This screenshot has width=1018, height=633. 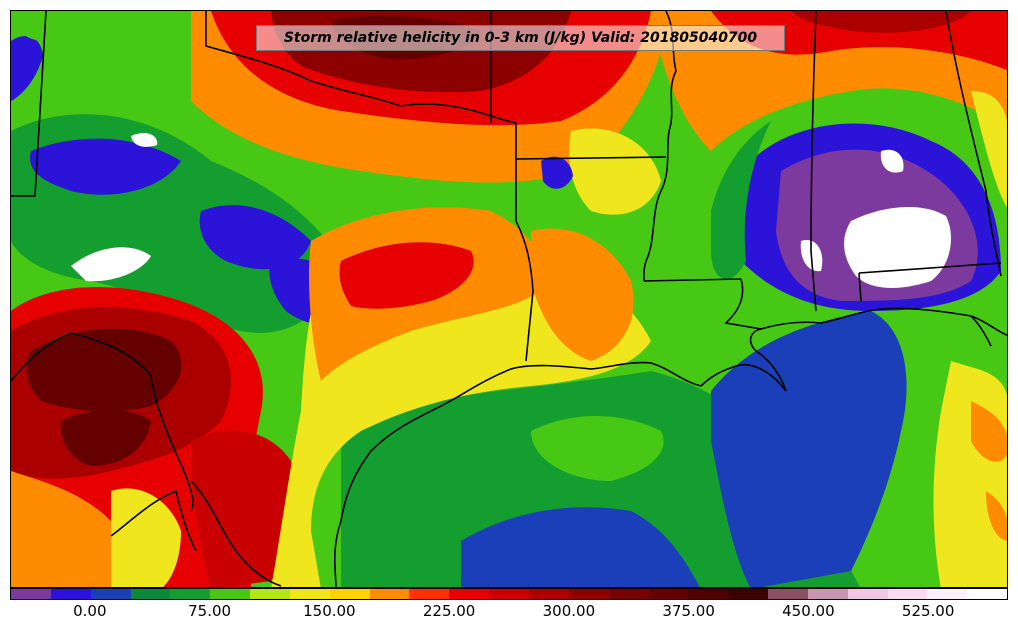 What do you see at coordinates (111, 264) in the screenshot?
I see `field-white-west` at bounding box center [111, 264].